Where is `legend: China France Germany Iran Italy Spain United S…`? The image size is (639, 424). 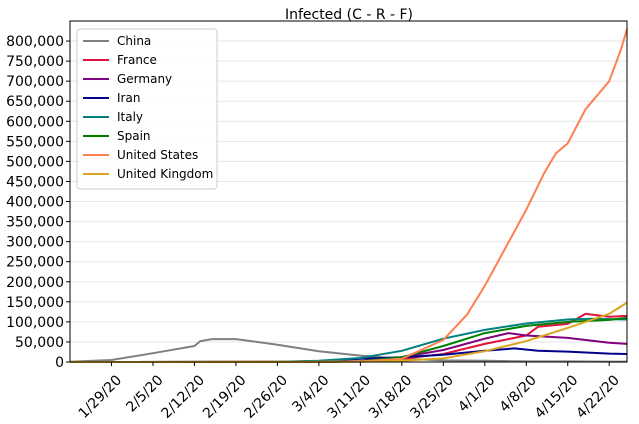
legend: China France Germany Iran Italy Spain United S… is located at coordinates (147, 109).